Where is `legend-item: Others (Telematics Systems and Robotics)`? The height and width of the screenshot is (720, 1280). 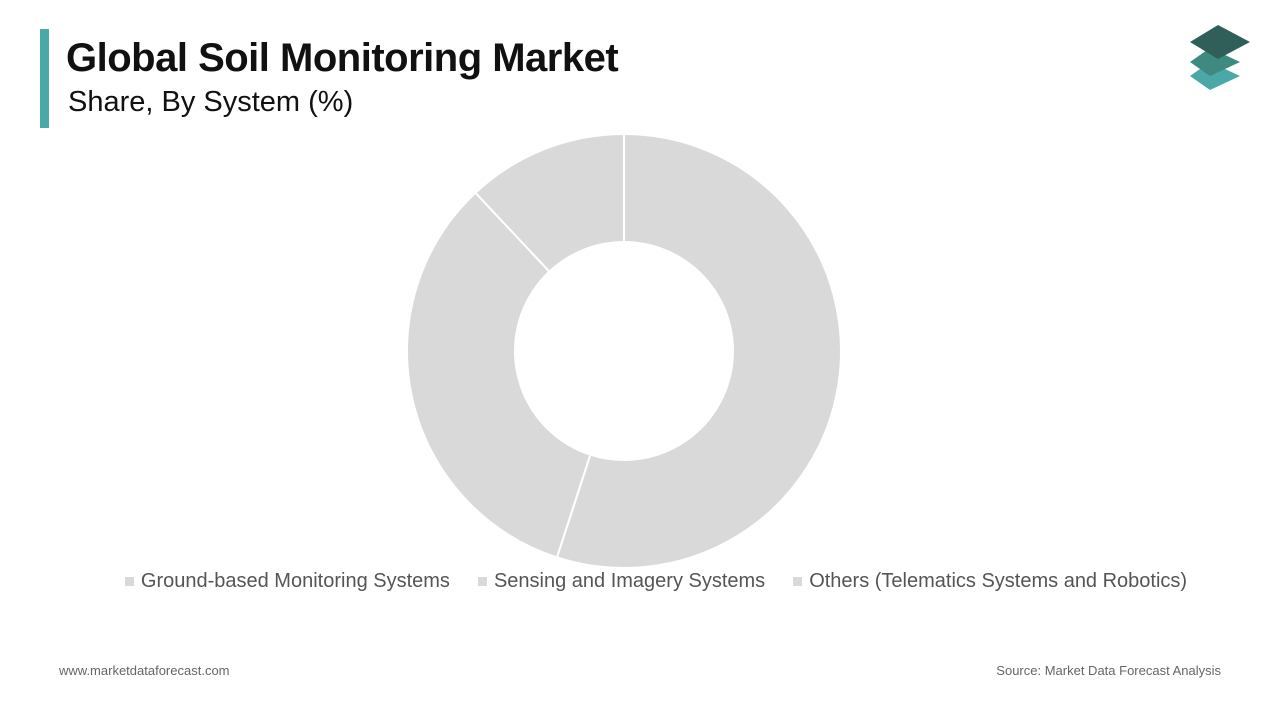 legend-item: Others (Telematics Systems and Robotics) is located at coordinates (990, 581).